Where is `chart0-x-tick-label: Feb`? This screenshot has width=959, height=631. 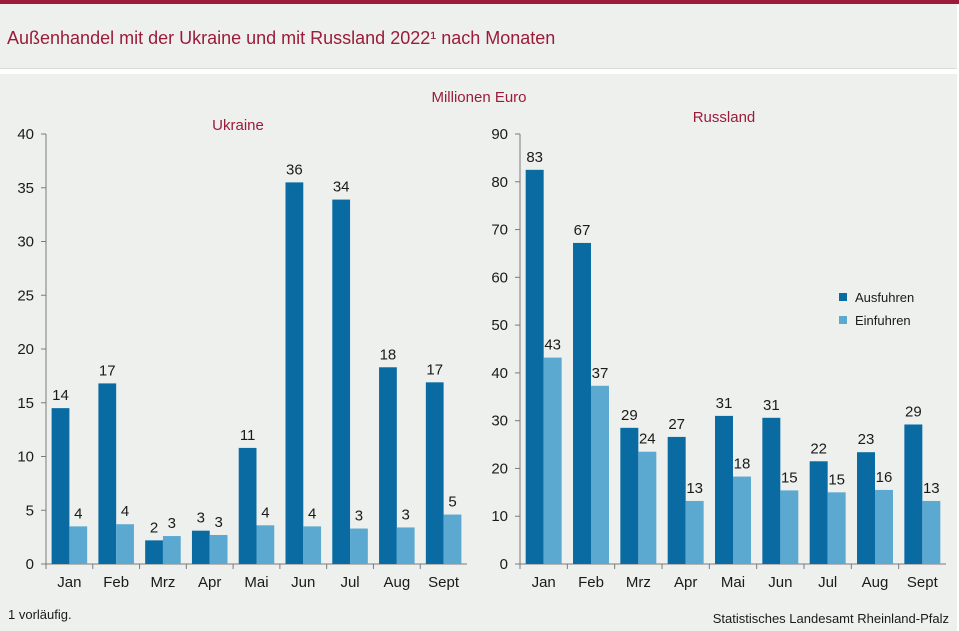
chart0-x-tick-label: Feb is located at coordinates (116, 582).